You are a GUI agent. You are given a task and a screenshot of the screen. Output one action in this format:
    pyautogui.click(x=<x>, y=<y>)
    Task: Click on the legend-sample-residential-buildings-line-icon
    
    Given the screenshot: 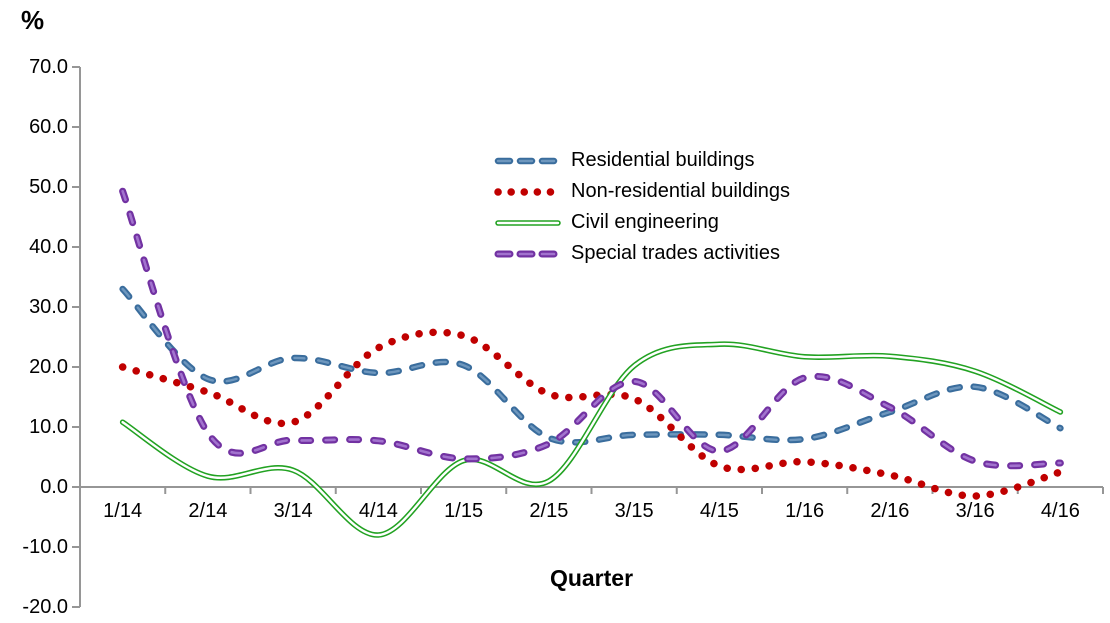 What is the action you would take?
    pyautogui.click(x=528, y=160)
    